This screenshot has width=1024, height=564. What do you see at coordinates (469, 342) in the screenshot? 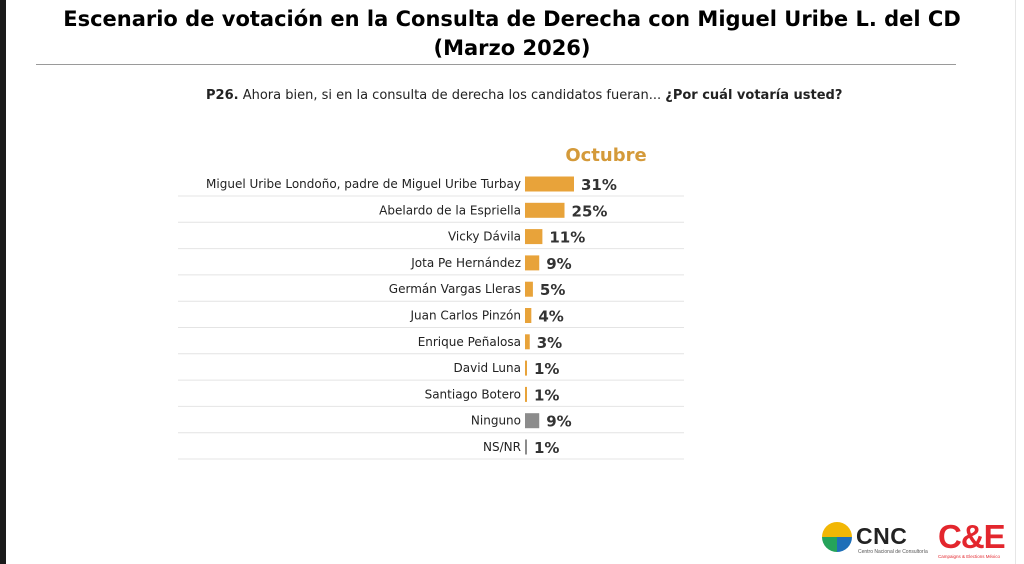
I see `category-label: Enrique Peñalosa` at bounding box center [469, 342].